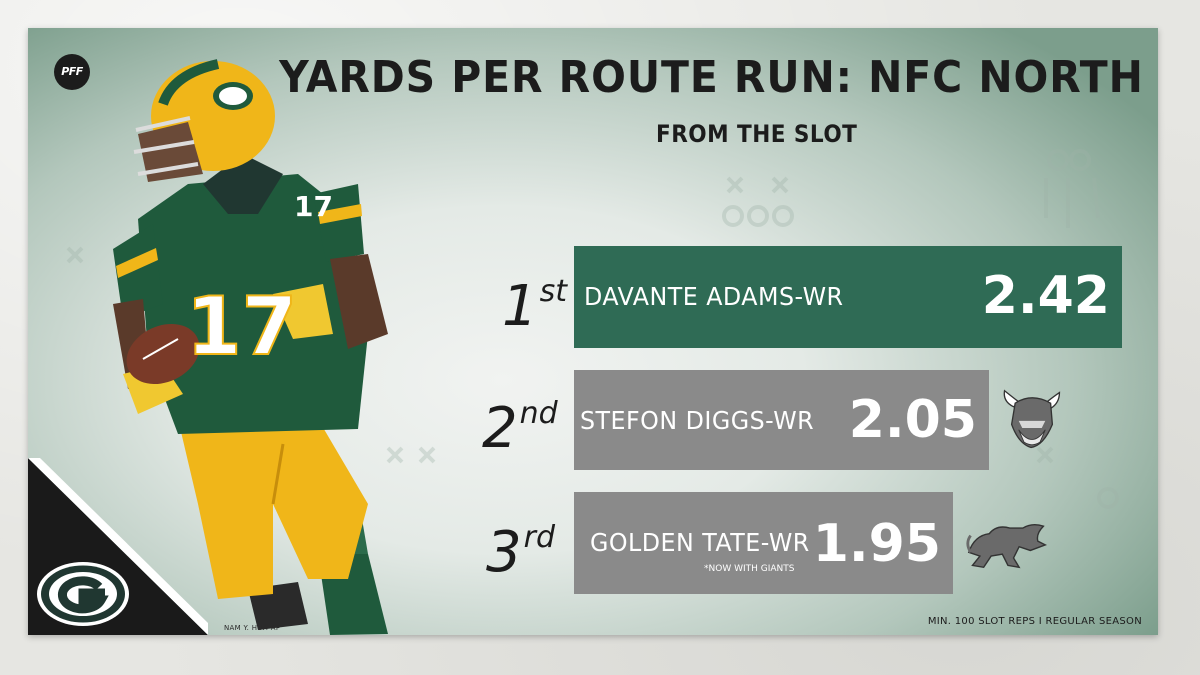 The height and width of the screenshot is (675, 1200). Describe the element at coordinates (252, 628) in the screenshot. I see `photo-credit: NAM Y. HUH AP` at that location.